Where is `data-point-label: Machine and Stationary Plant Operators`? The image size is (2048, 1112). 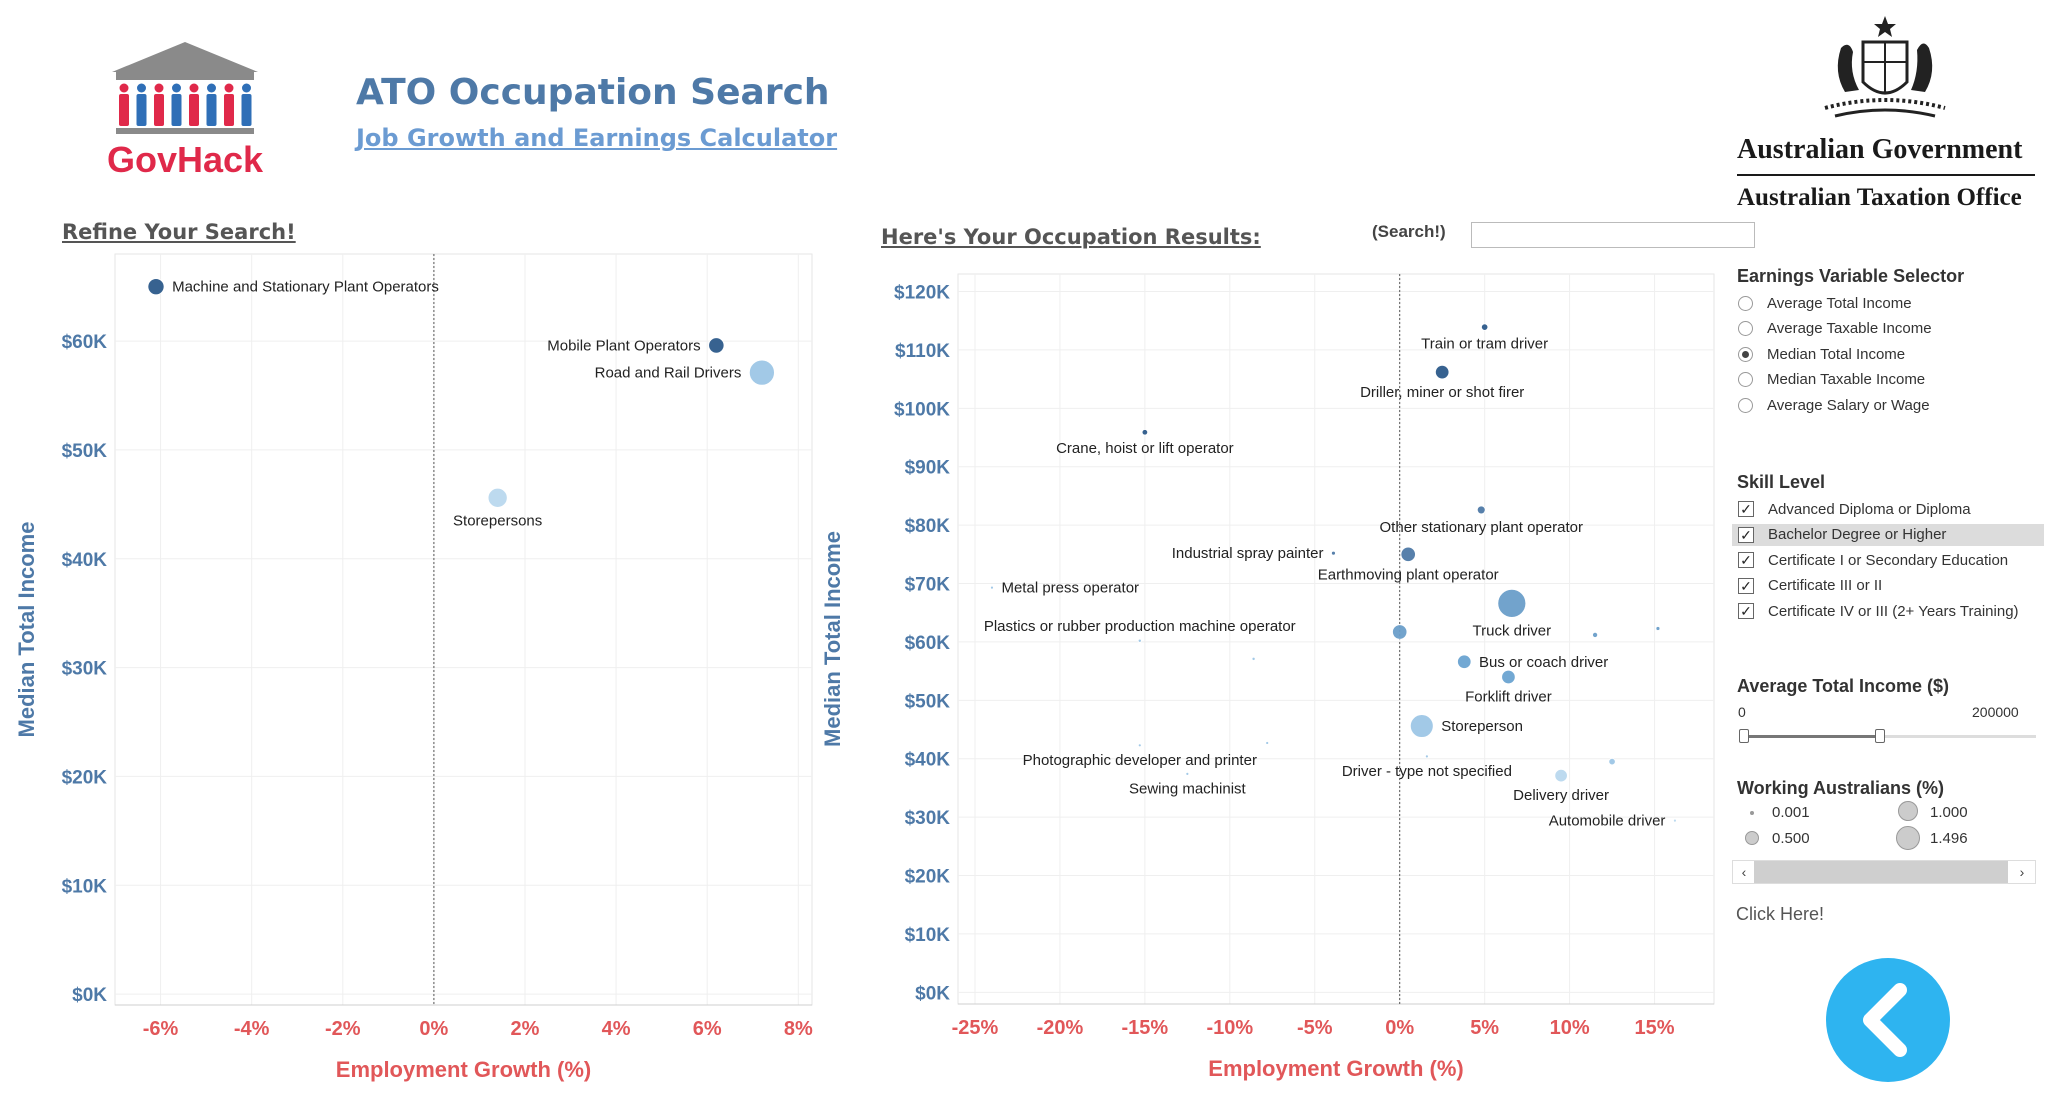 data-point-label: Machine and Stationary Plant Operators is located at coordinates (305, 287).